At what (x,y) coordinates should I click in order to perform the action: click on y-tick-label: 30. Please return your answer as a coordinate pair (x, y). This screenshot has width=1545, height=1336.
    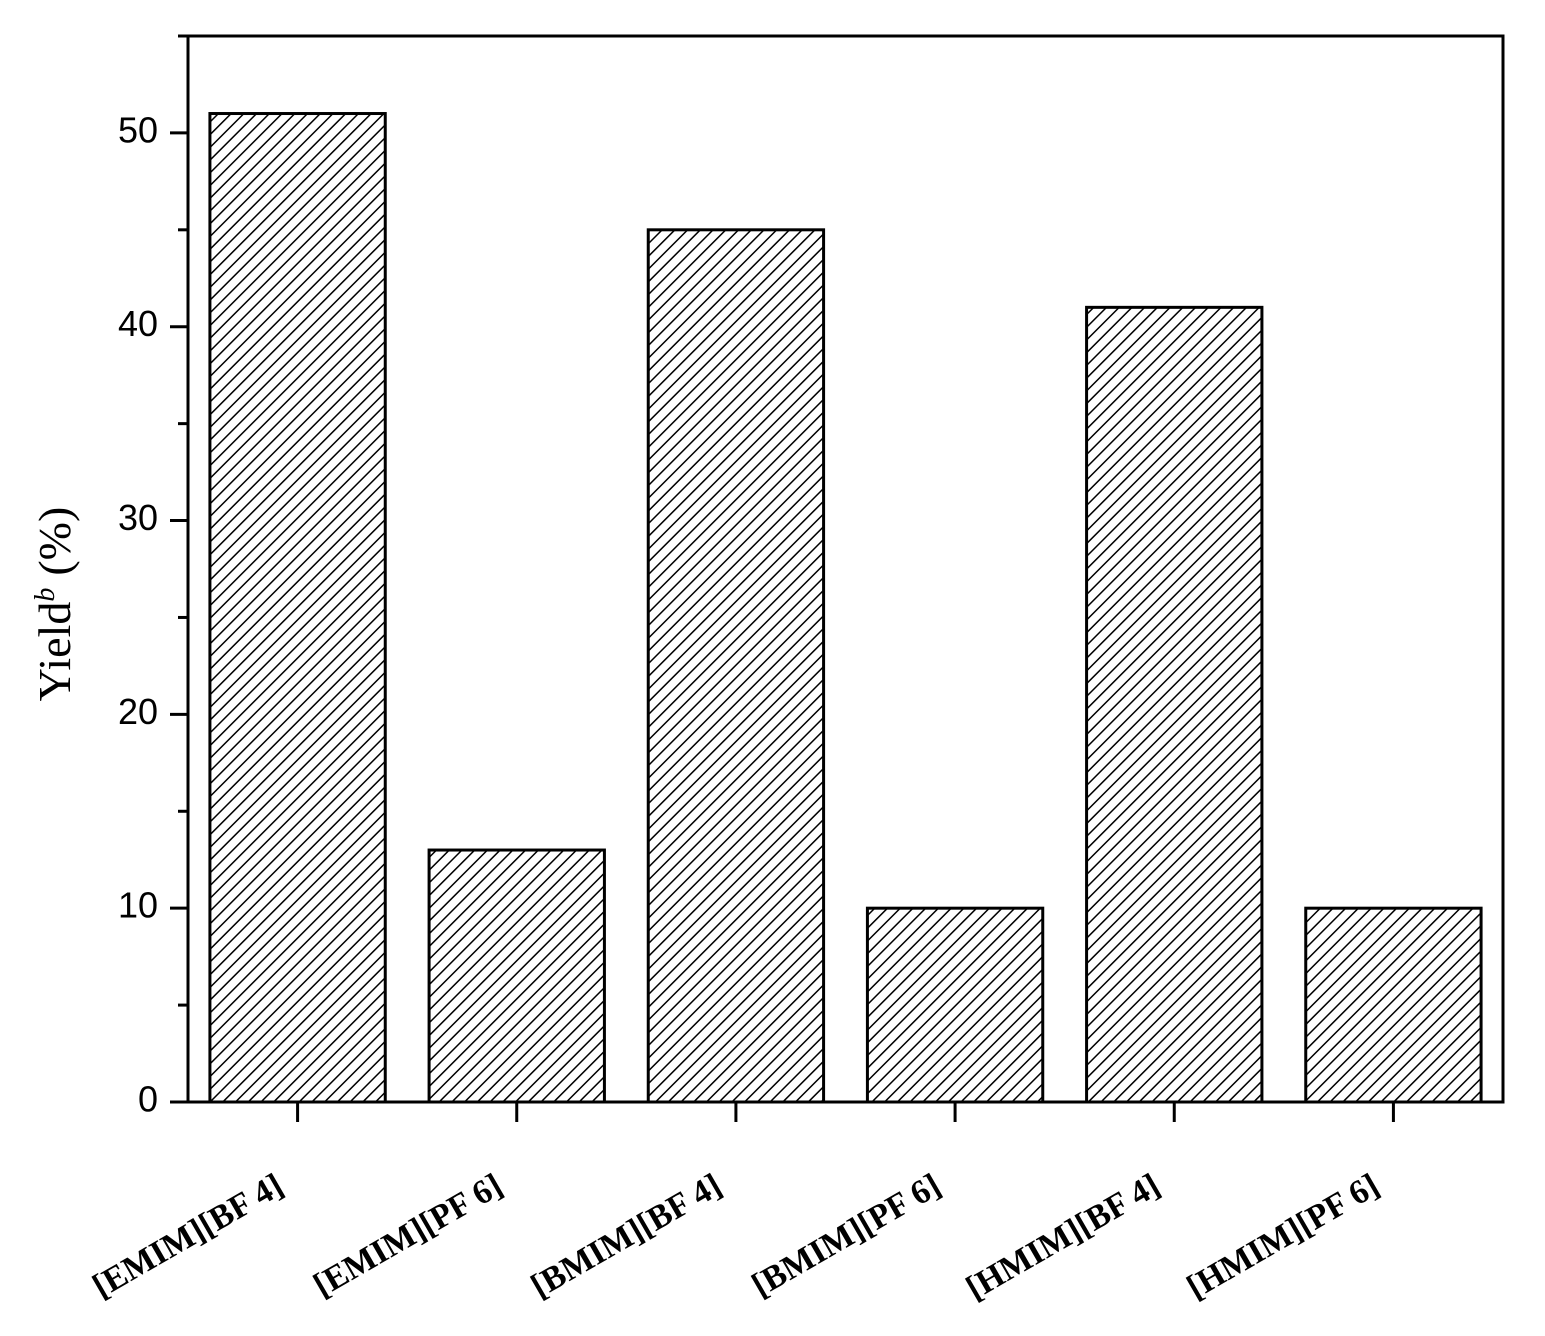
    Looking at the image, I should click on (138, 517).